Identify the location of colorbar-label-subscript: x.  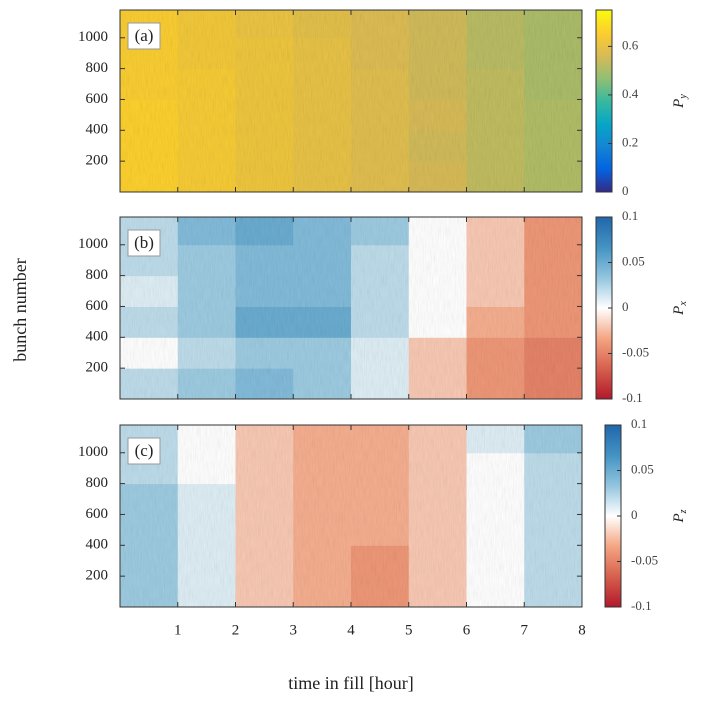
(683, 304).